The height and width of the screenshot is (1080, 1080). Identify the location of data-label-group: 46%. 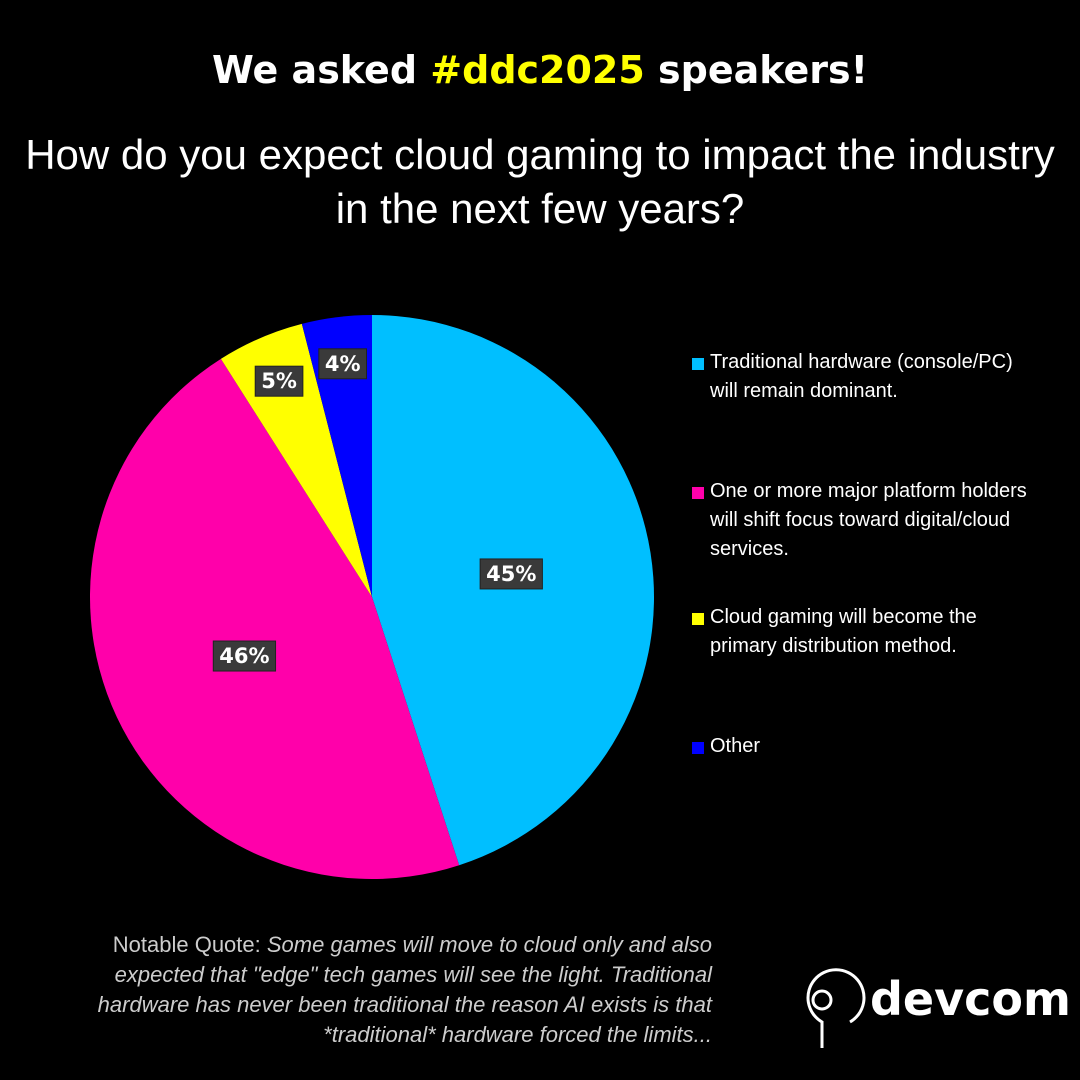
(244, 656).